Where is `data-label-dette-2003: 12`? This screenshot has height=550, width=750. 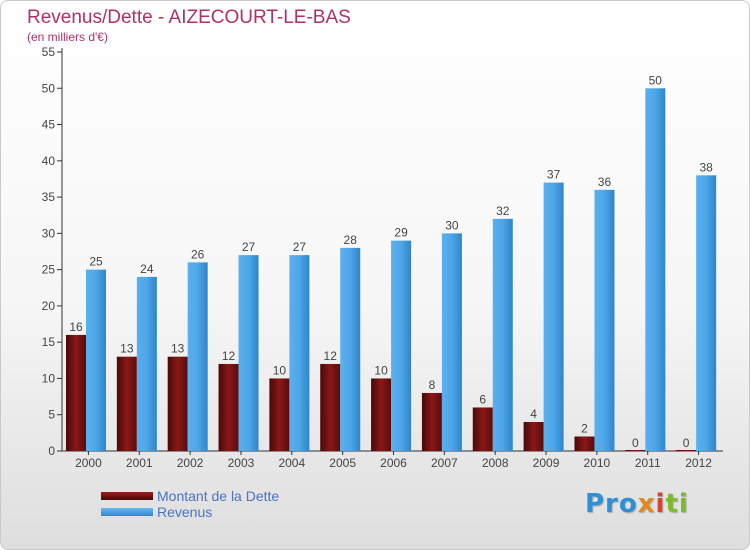 data-label-dette-2003: 12 is located at coordinates (229, 356).